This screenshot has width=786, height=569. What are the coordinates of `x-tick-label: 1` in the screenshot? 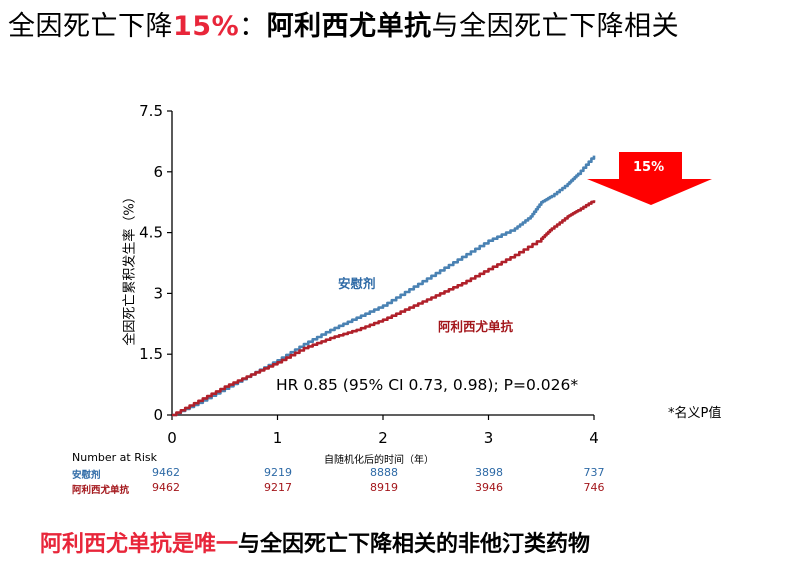 It's located at (278, 438).